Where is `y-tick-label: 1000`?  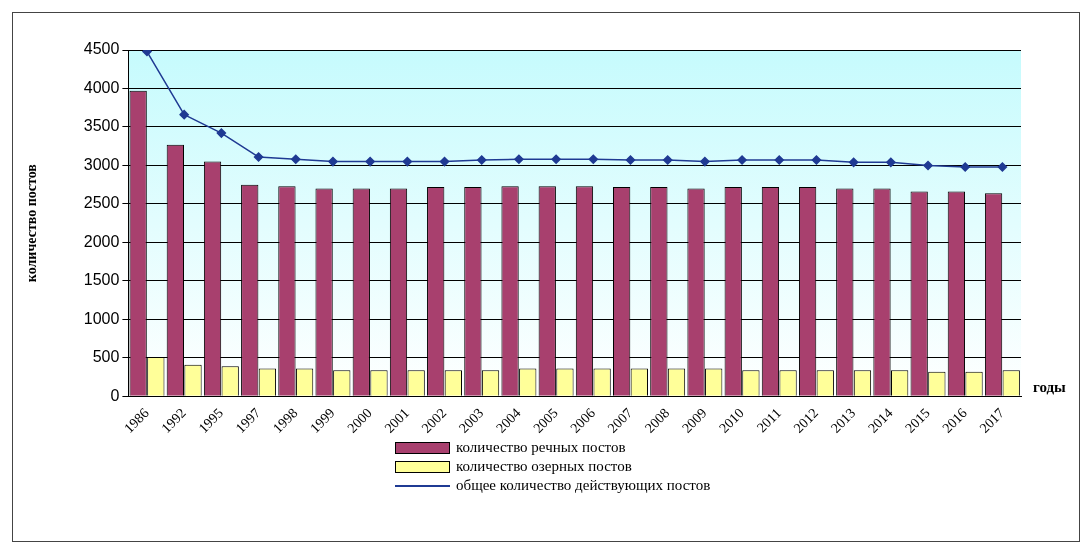
y-tick-label: 1000 is located at coordinates (101, 318).